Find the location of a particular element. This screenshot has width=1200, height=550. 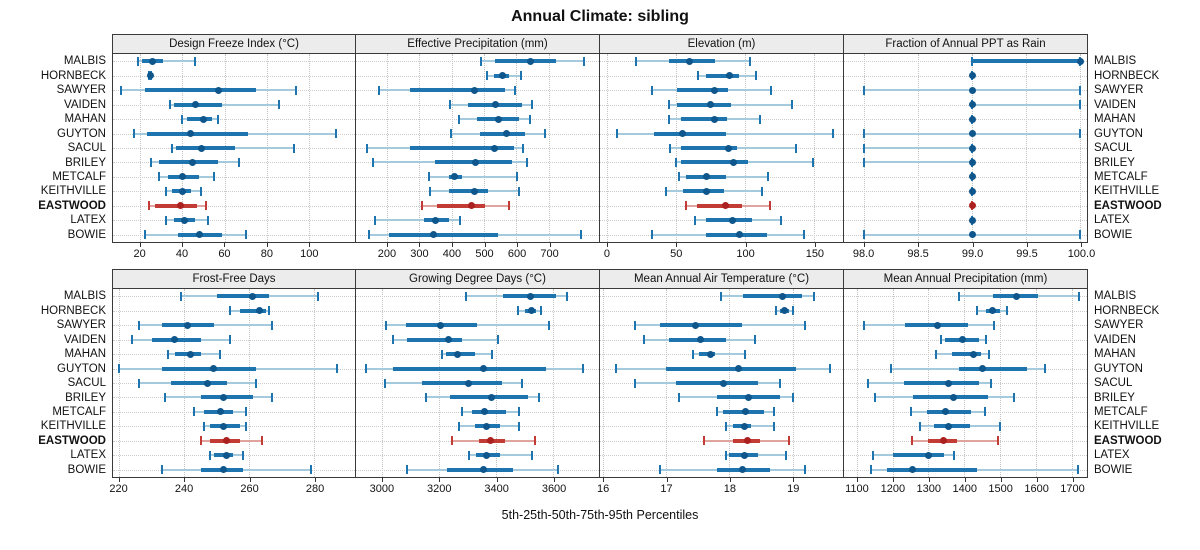

x-tick-label: 1700 is located at coordinates (1072, 489).